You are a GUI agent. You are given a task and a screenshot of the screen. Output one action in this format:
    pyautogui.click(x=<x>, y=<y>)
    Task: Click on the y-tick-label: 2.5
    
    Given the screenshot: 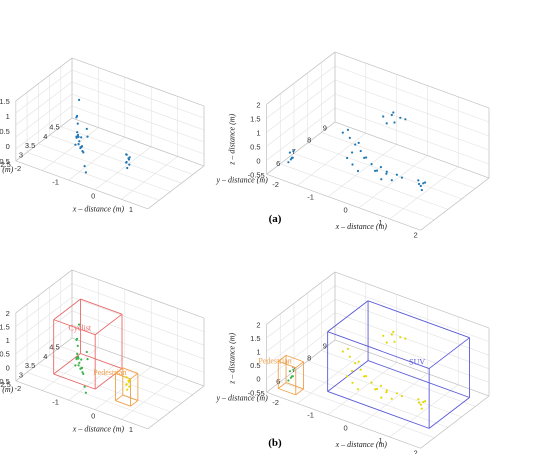 What is the action you would take?
    pyautogui.click(x=5, y=384)
    